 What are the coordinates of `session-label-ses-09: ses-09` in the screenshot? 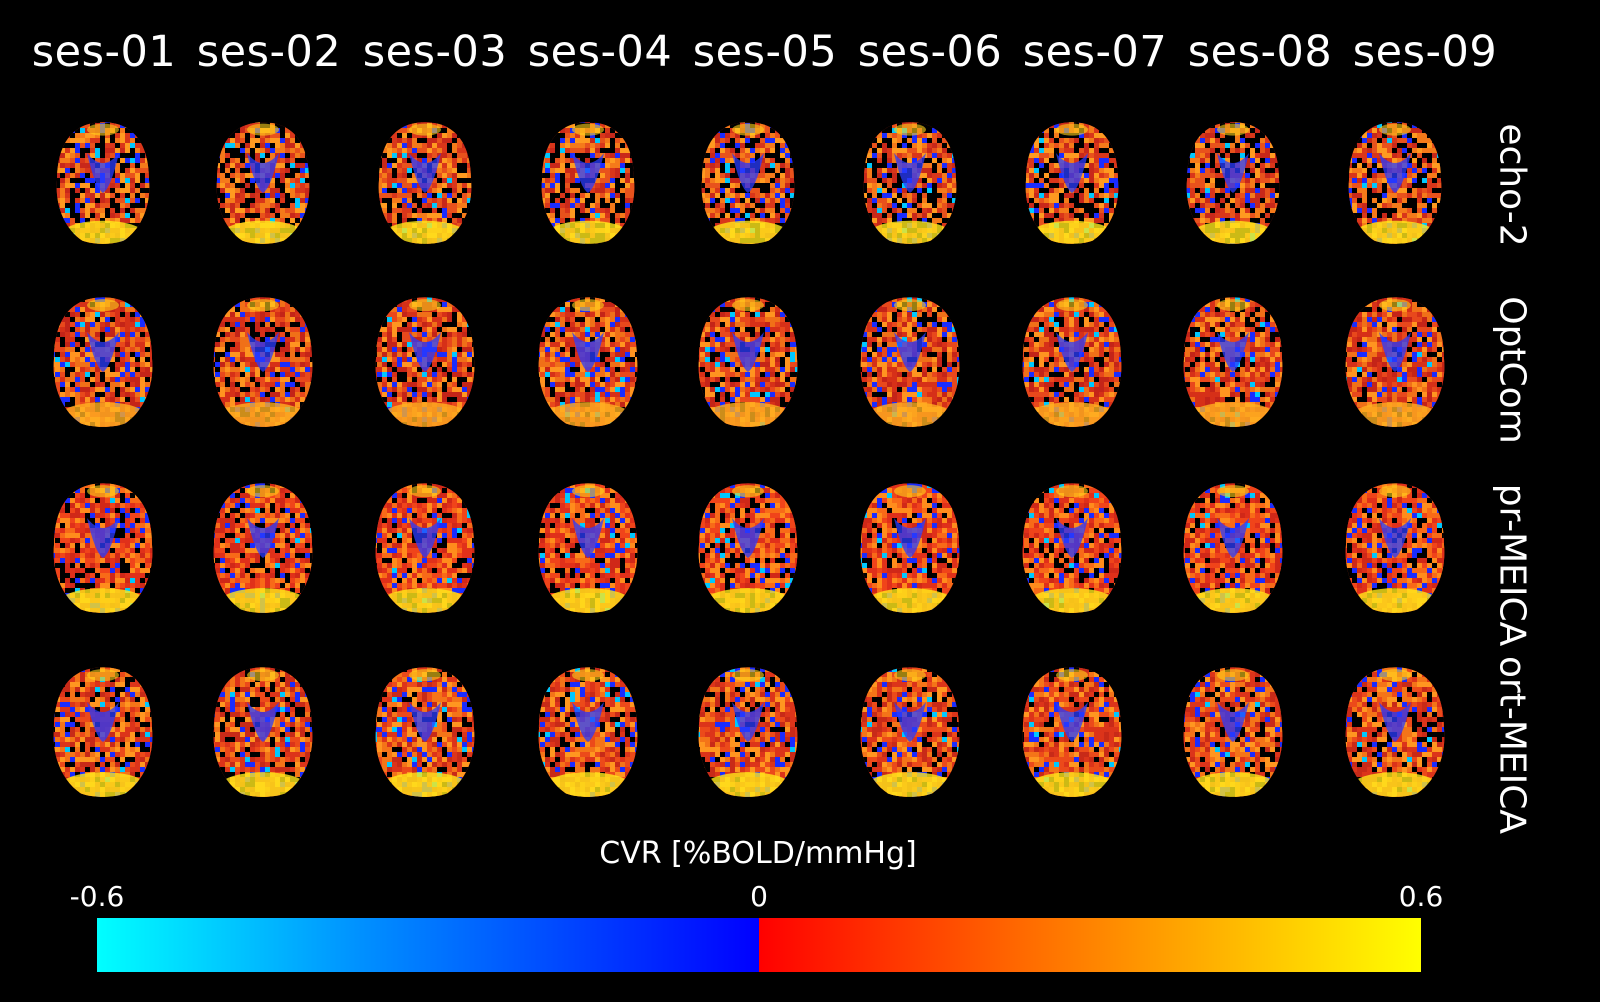 It's located at (1425, 52).